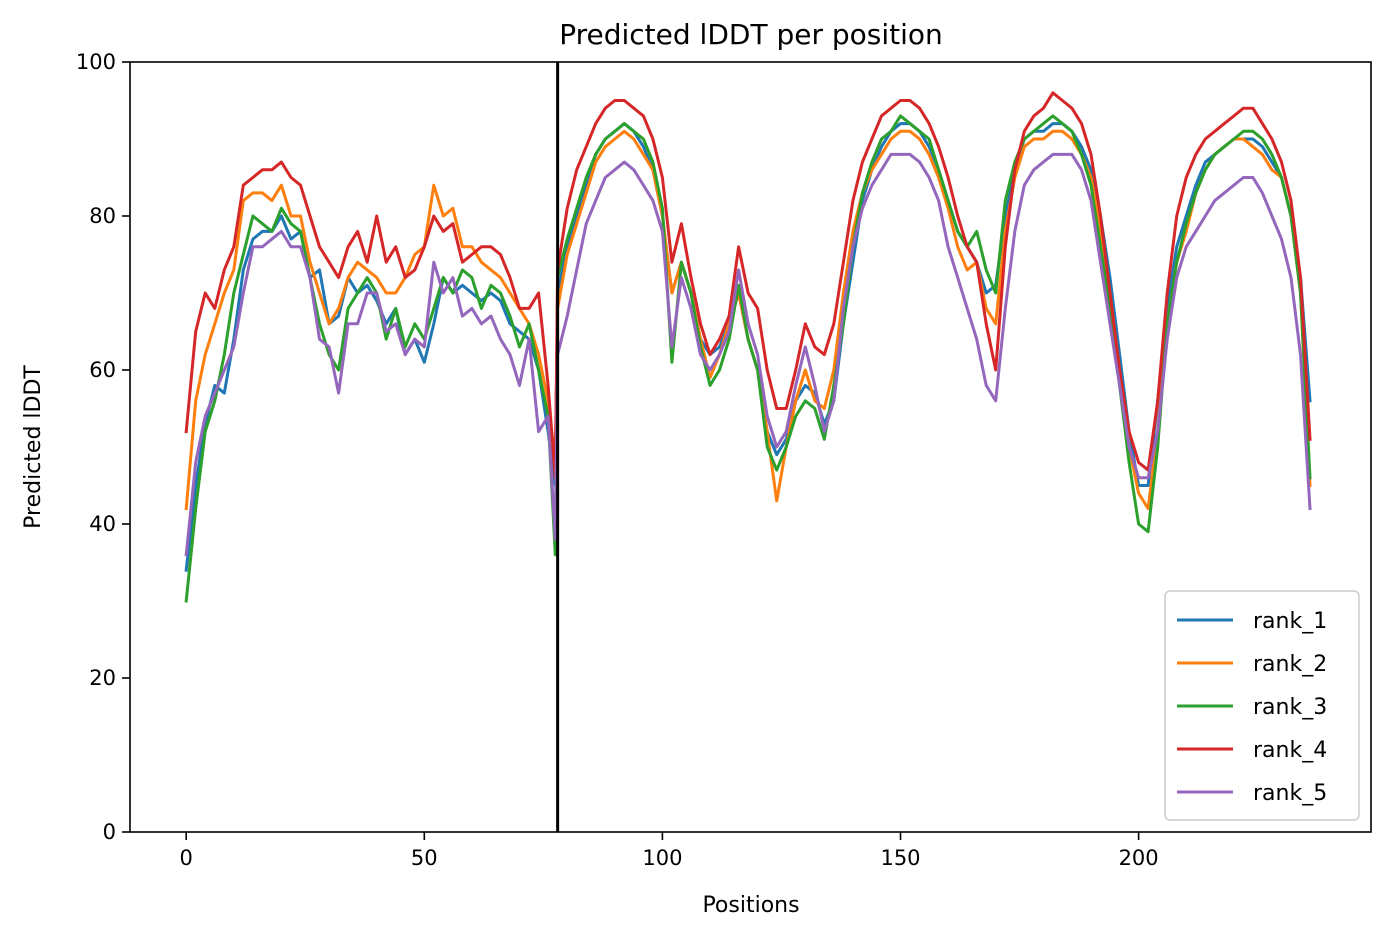 This screenshot has width=1391, height=943. I want to click on legend-label-rank-5: rank_5, so click(1290, 793).